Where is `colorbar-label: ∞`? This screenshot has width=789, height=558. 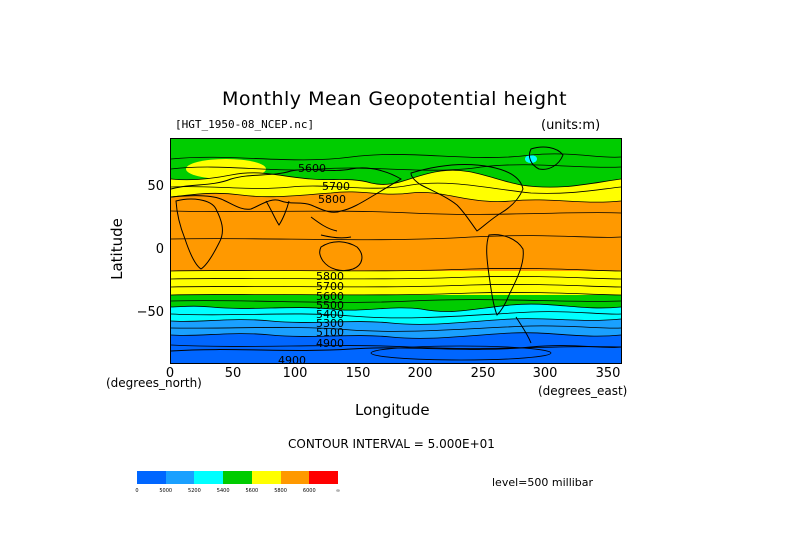
colorbar-label: ∞ is located at coordinates (338, 491).